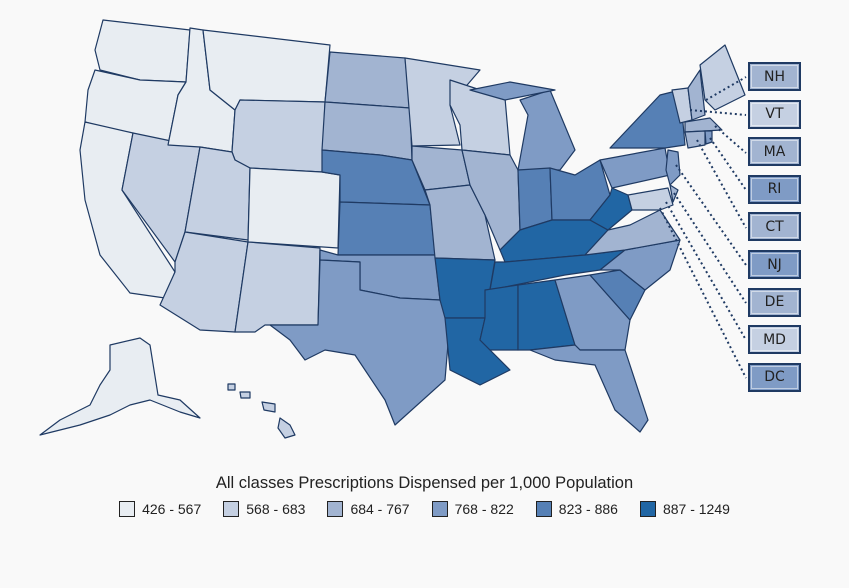 The height and width of the screenshot is (588, 849). I want to click on state-KS, so click(386, 228).